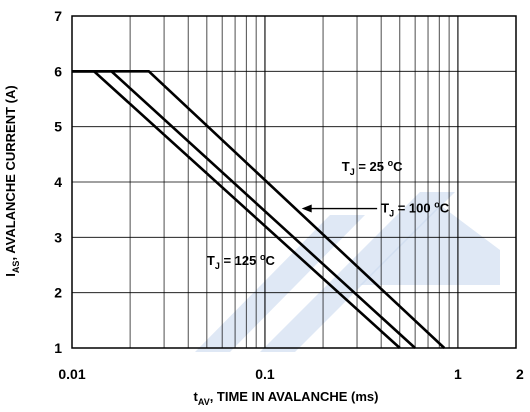  I want to click on y-axis-label-sub: AS, so click(16, 267).